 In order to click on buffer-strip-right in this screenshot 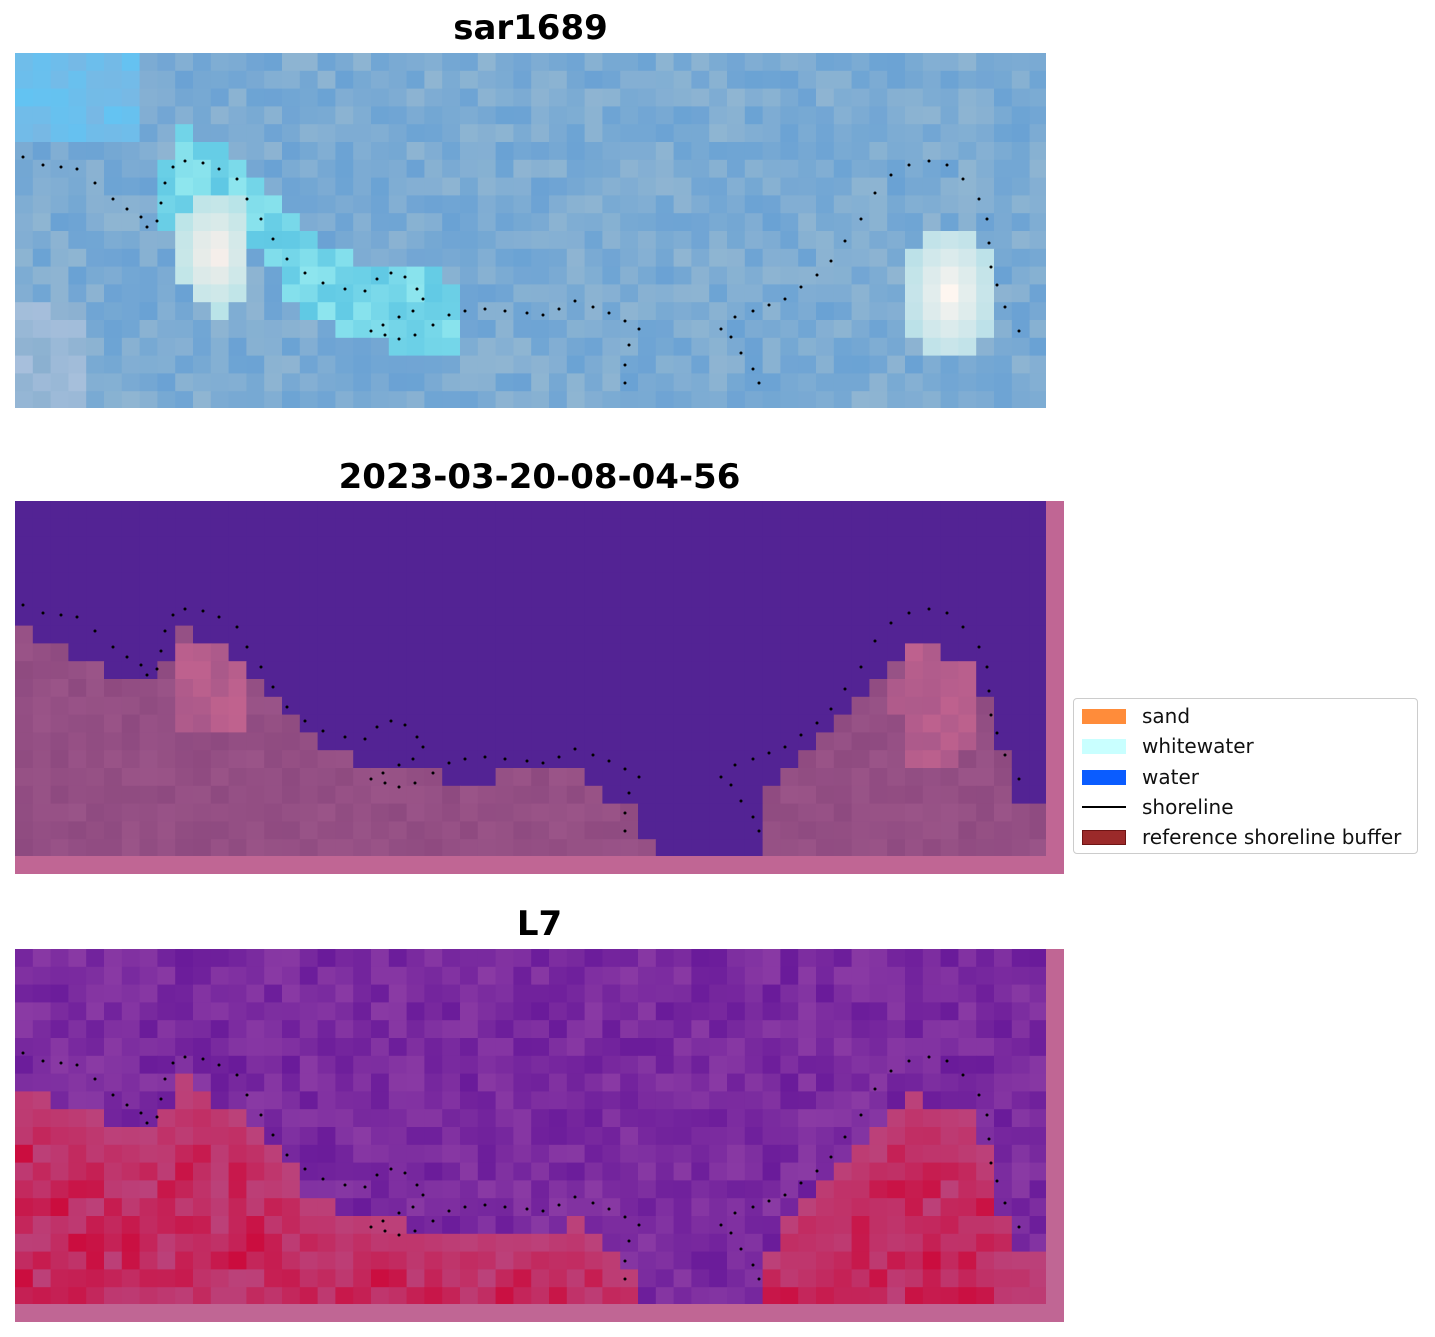, I will do `click(1055, 1135)`.